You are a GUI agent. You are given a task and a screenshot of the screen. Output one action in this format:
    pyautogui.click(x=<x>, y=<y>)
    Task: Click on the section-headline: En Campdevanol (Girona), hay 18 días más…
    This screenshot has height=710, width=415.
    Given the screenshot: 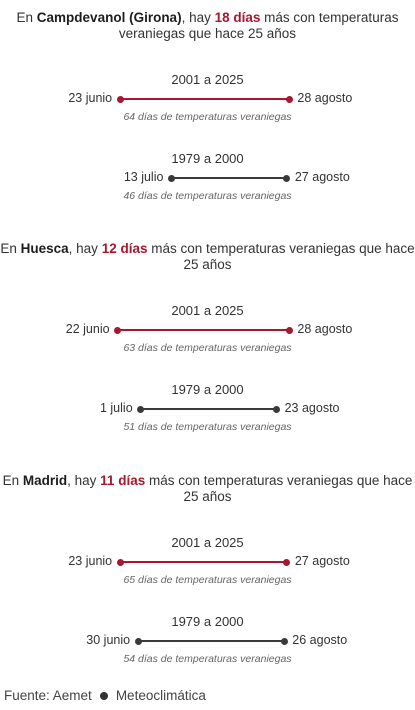 What is the action you would take?
    pyautogui.click(x=207, y=26)
    